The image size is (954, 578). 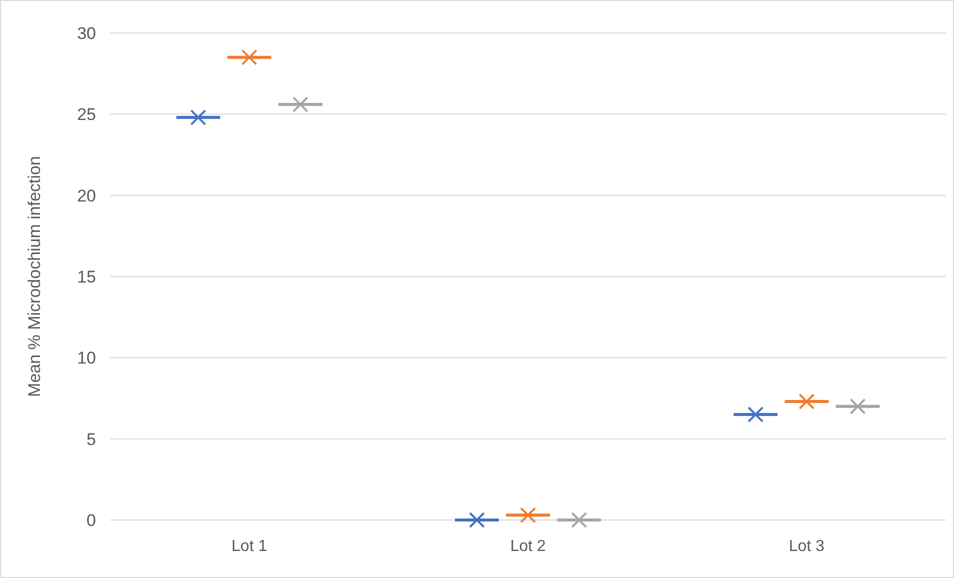 I want to click on y-tick-label: 5, so click(x=91, y=439).